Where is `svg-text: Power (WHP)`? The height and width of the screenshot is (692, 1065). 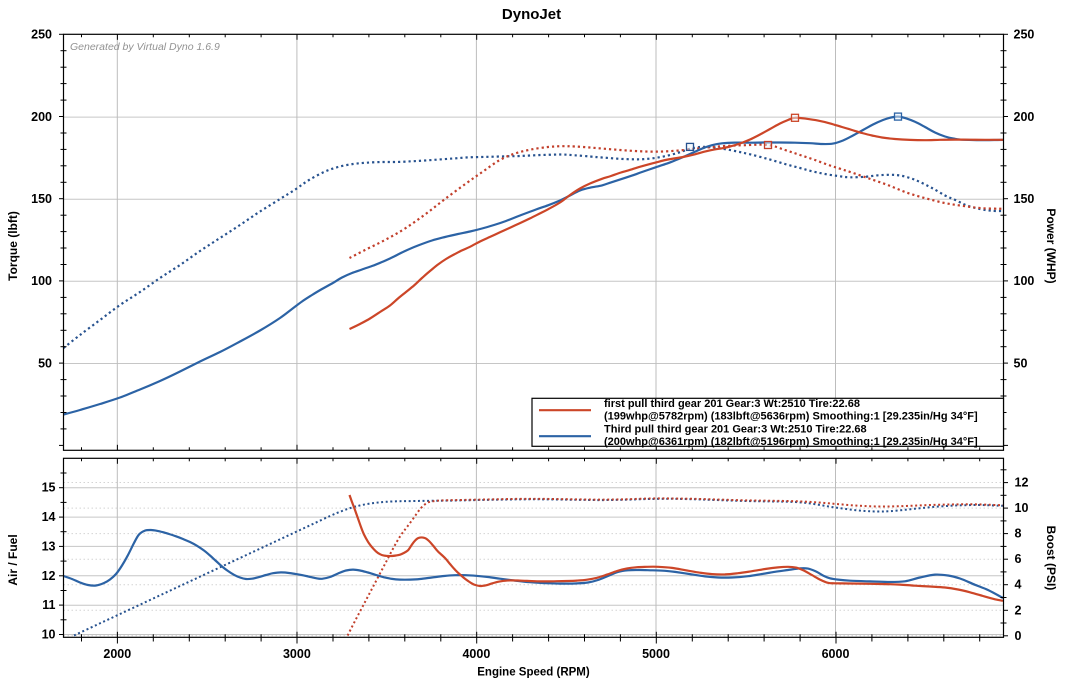 svg-text: Power (WHP) is located at coordinates (1051, 245).